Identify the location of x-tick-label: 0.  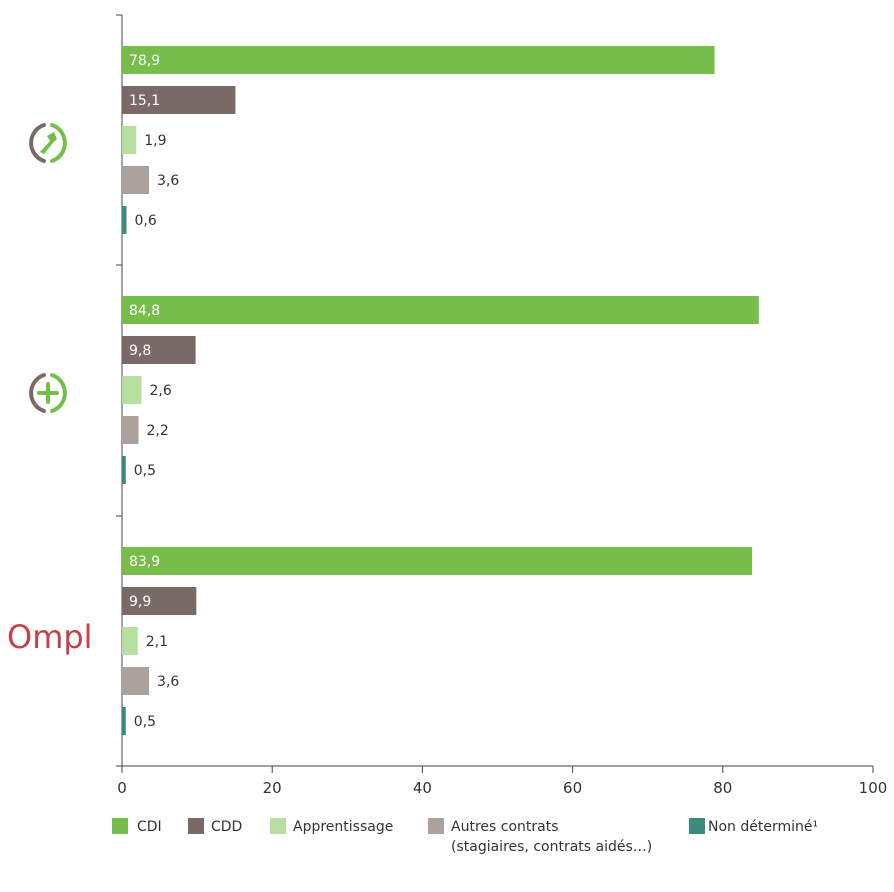
(122, 788).